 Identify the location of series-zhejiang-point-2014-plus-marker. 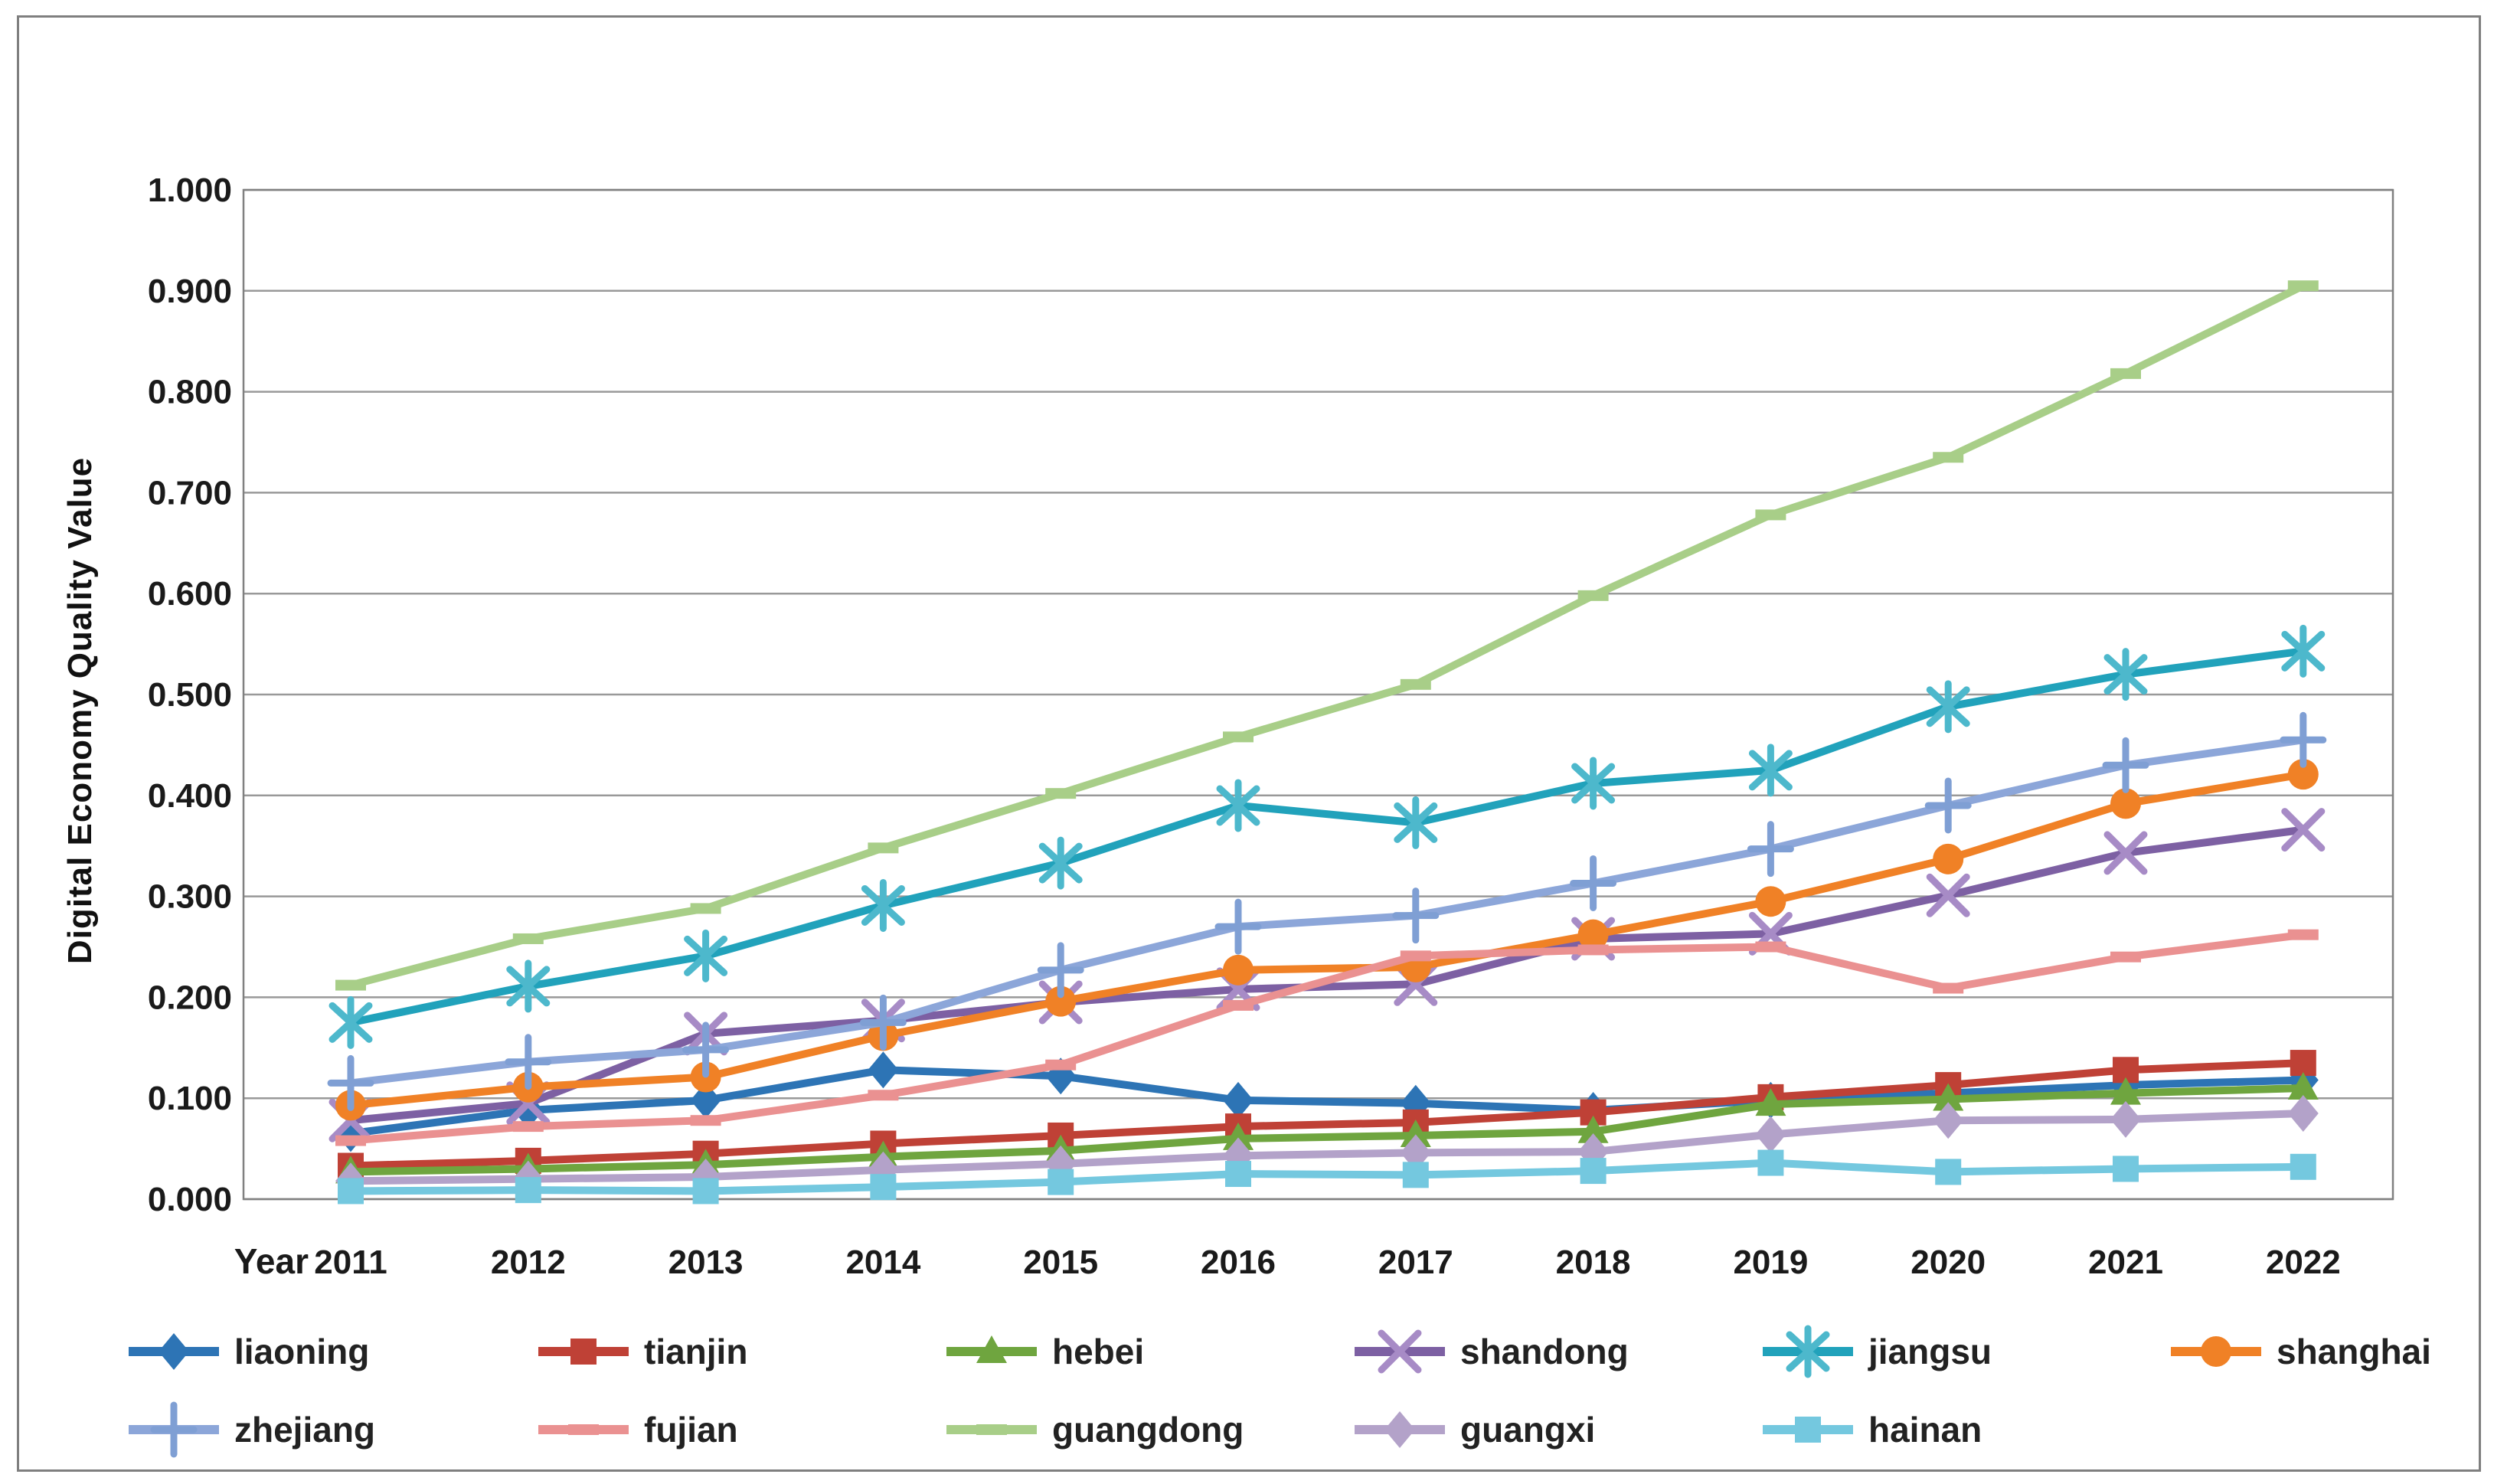
(883, 1022).